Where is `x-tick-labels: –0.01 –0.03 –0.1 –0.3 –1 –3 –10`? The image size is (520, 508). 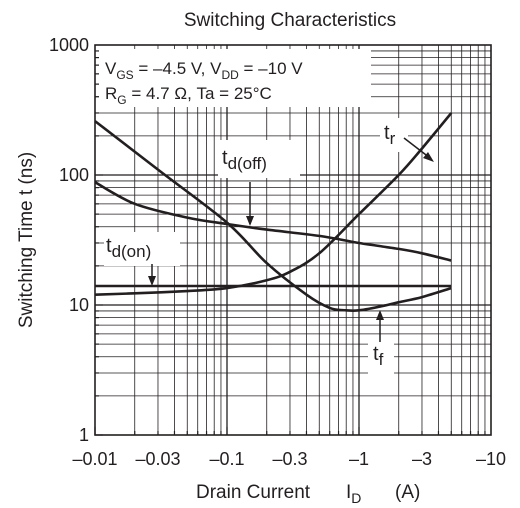 x-tick-labels: –0.01 –0.03 –0.1 –0.3 –1 –3 –10 is located at coordinates (289, 459).